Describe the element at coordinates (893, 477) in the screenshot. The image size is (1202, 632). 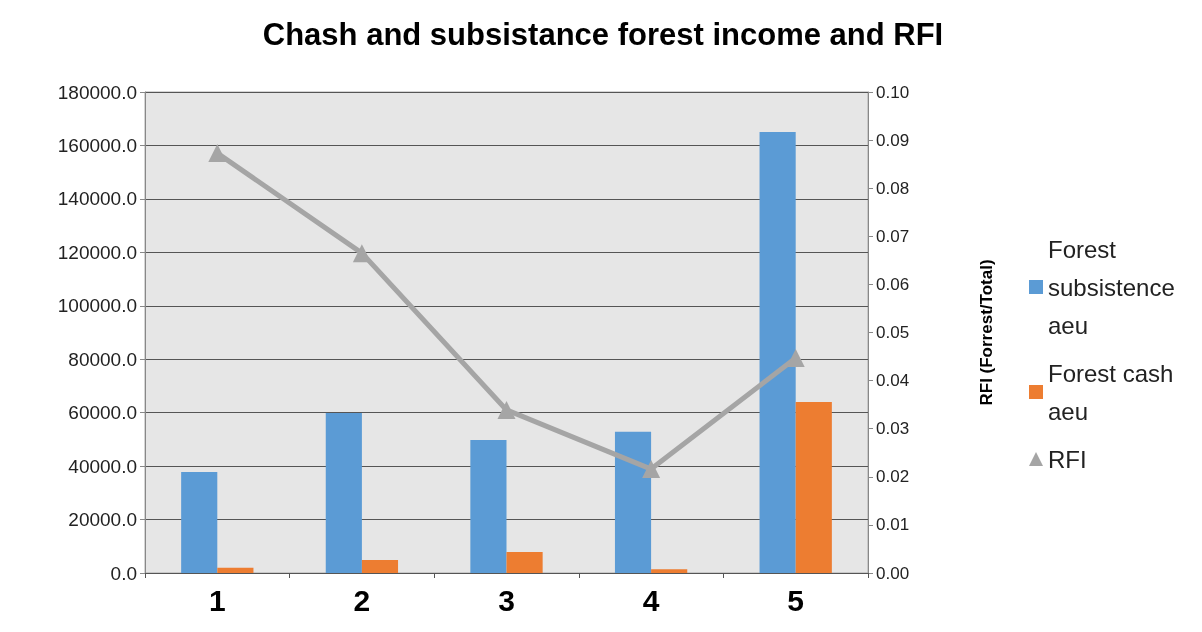
I see `y2-tick-label: 0.02` at that location.